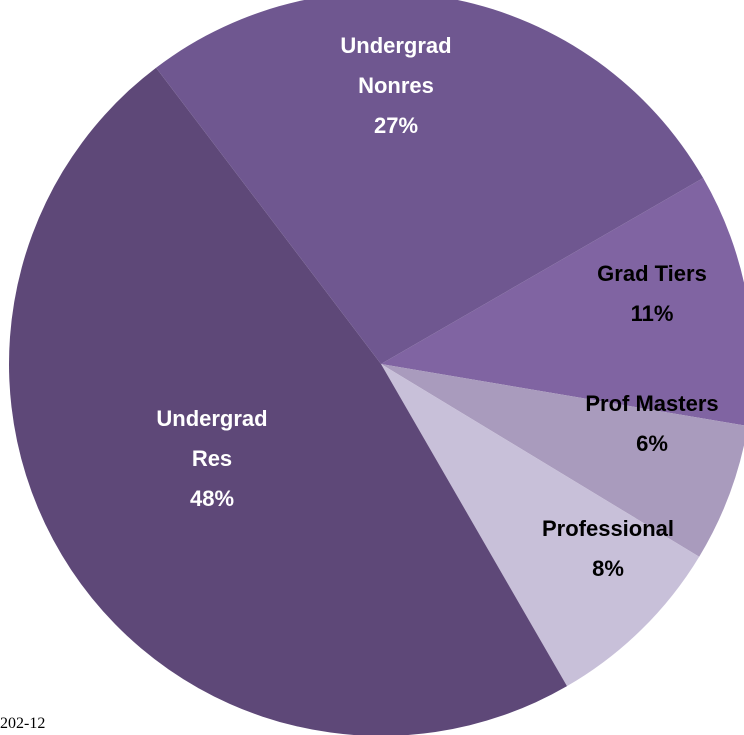  What do you see at coordinates (211, 418) in the screenshot?
I see `slice-label-line-3-0: Undergrad` at bounding box center [211, 418].